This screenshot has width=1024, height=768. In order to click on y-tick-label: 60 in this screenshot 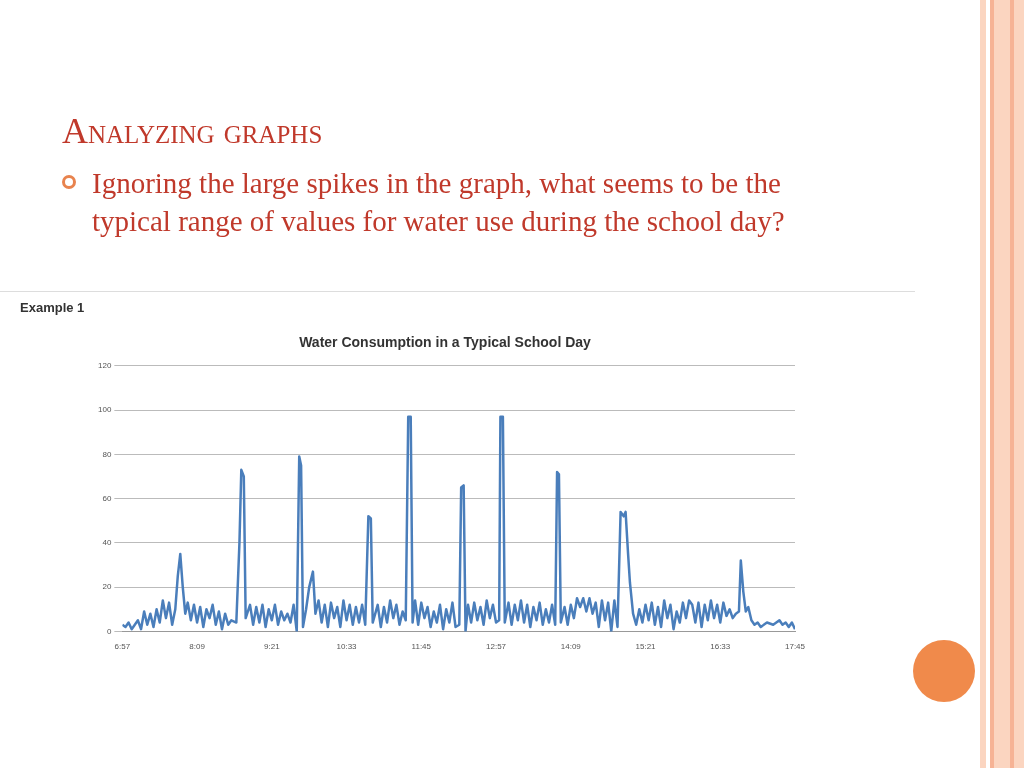, I will do `click(107, 498)`.